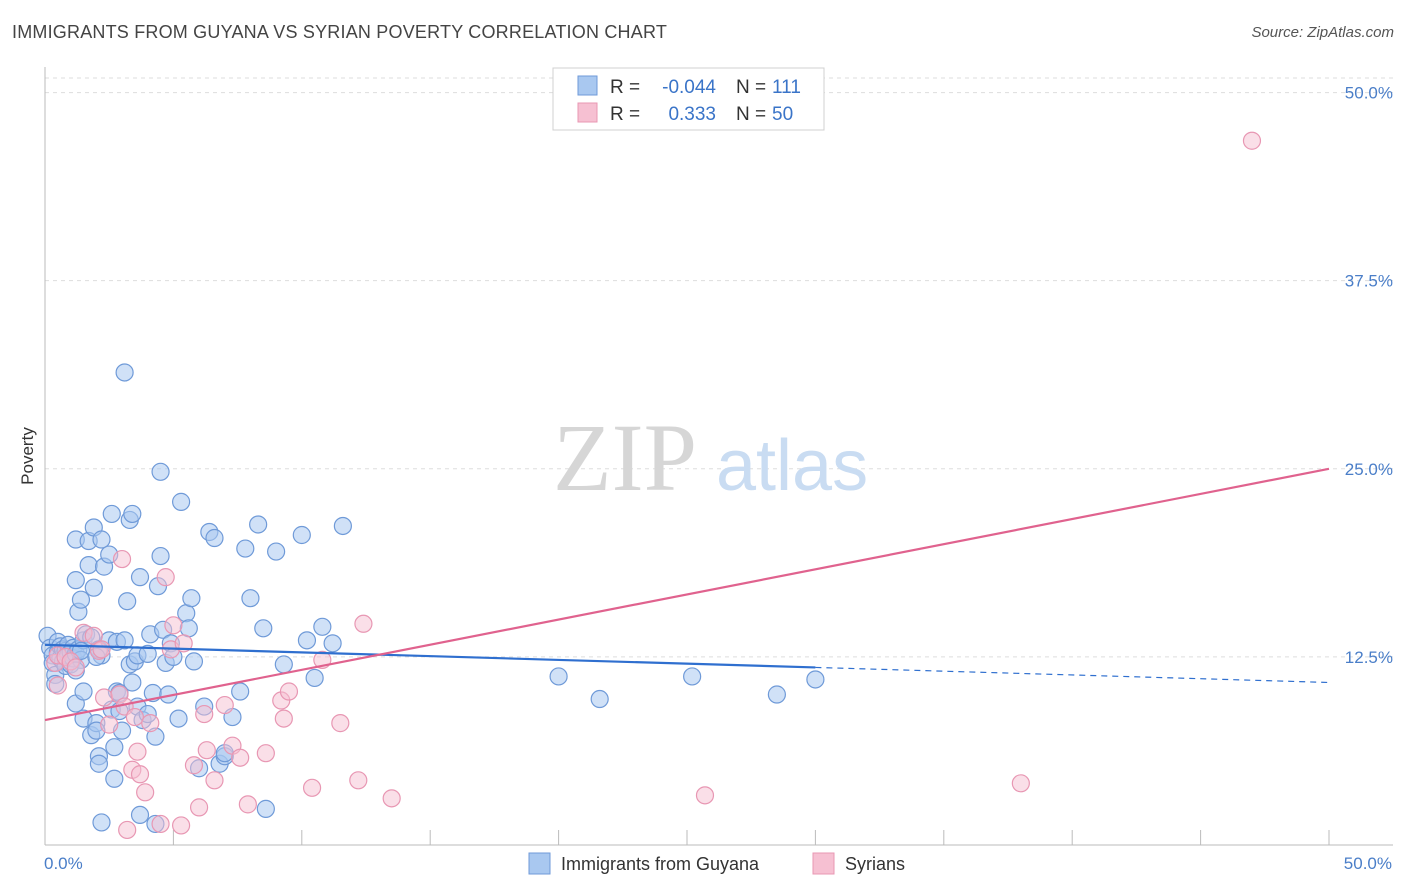 This screenshot has width=1406, height=892. I want to click on y-tick-labels: 12.5% 25.0% 37.5% 50.0%, so click(1369, 375).